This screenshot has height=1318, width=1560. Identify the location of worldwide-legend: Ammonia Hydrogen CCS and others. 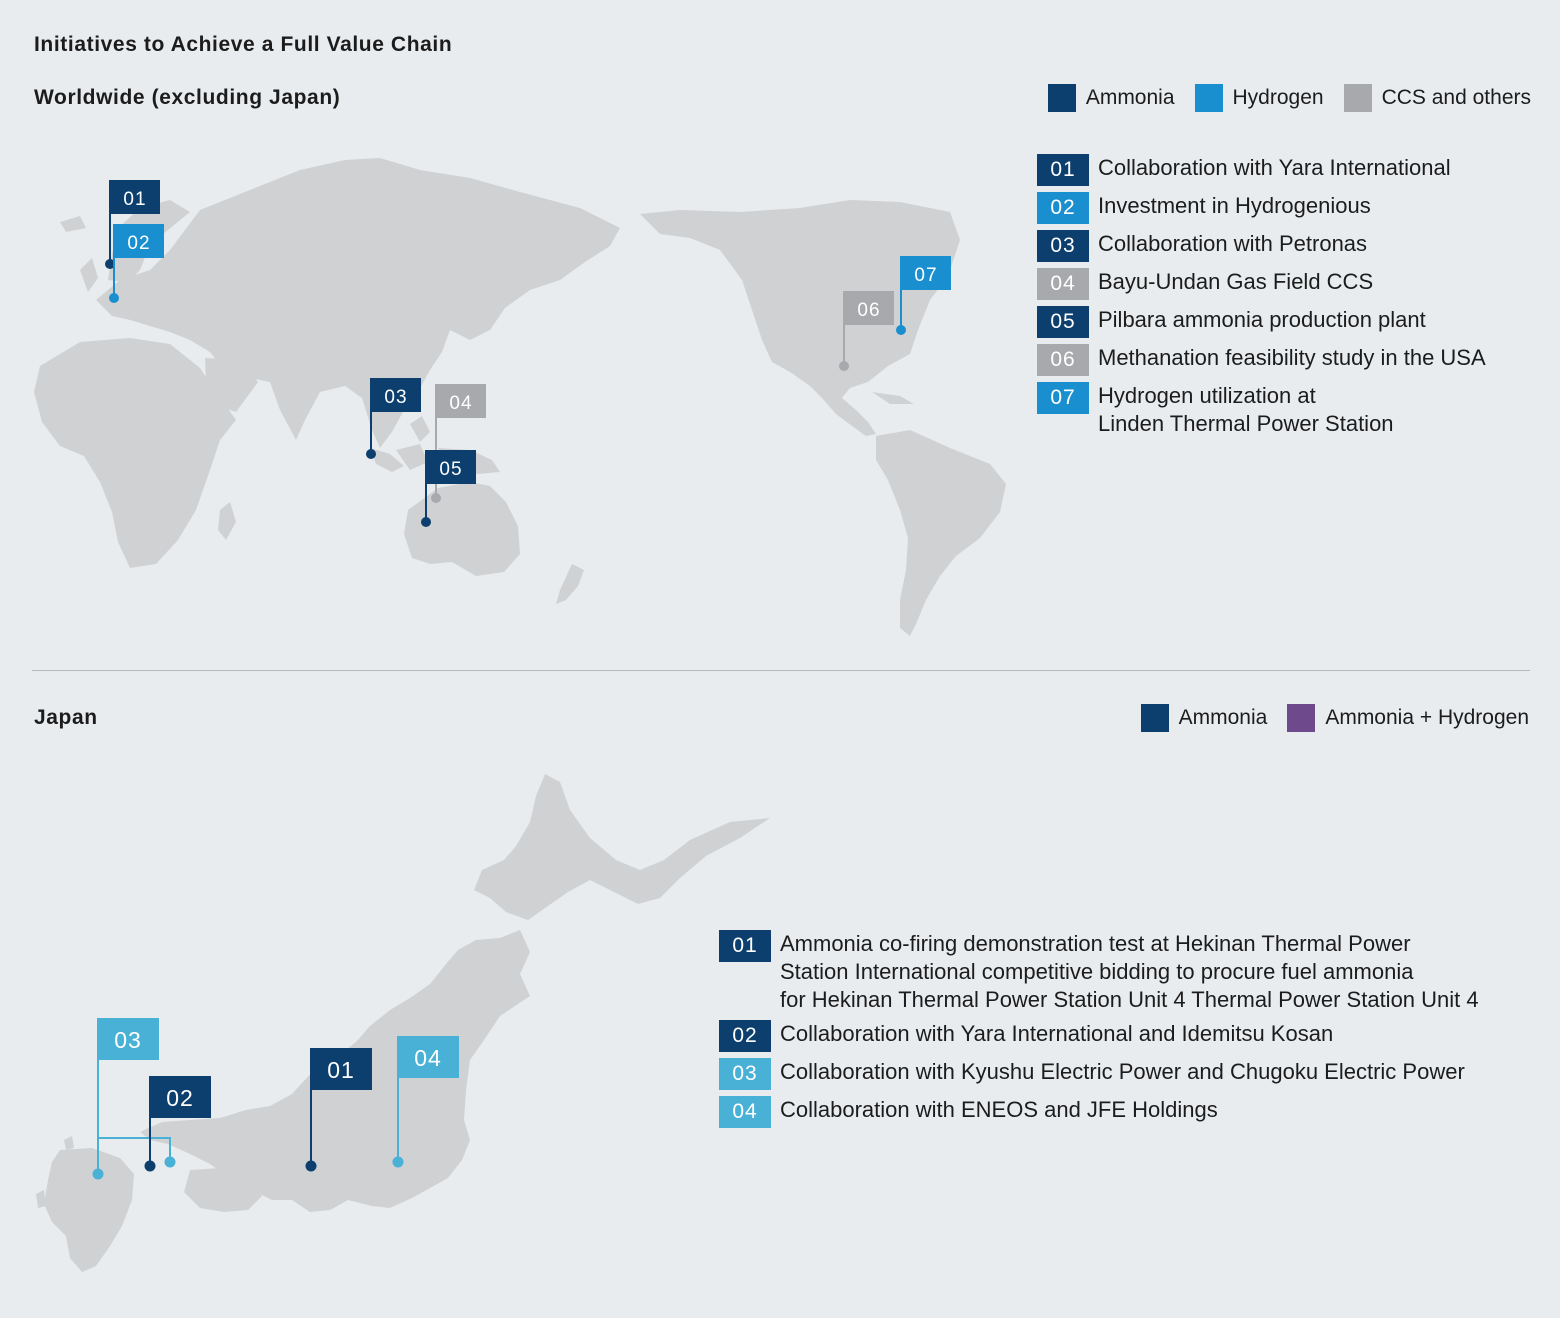
(1279, 98).